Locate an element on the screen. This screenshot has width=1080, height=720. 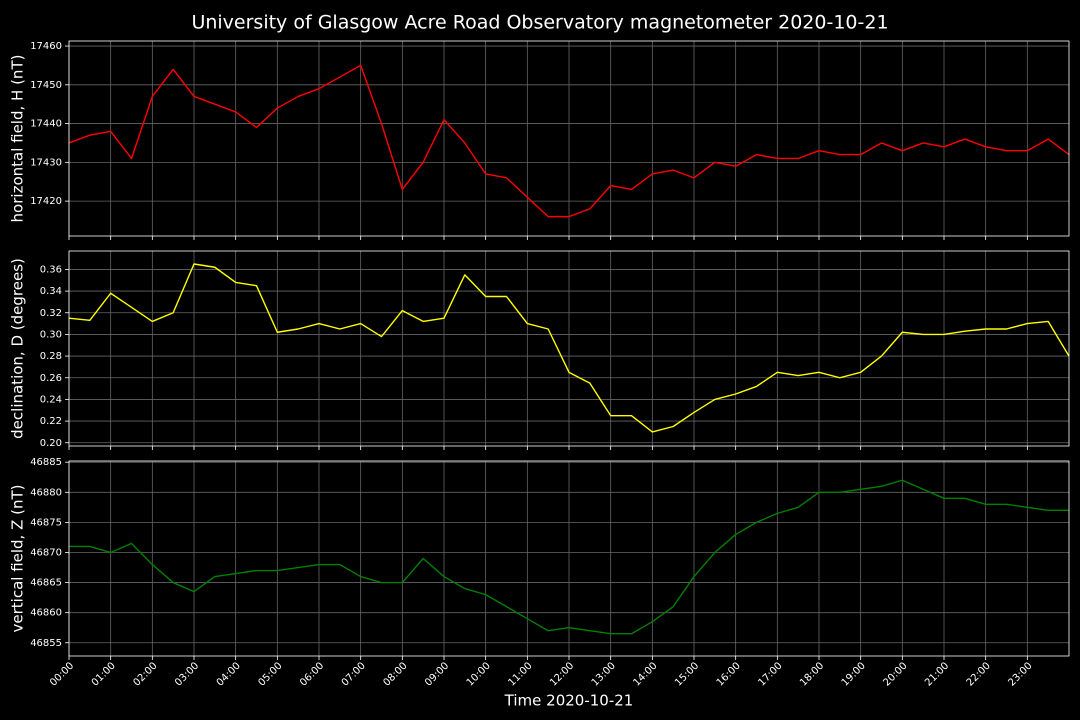
y-tick-label: 17450 is located at coordinates (46, 85).